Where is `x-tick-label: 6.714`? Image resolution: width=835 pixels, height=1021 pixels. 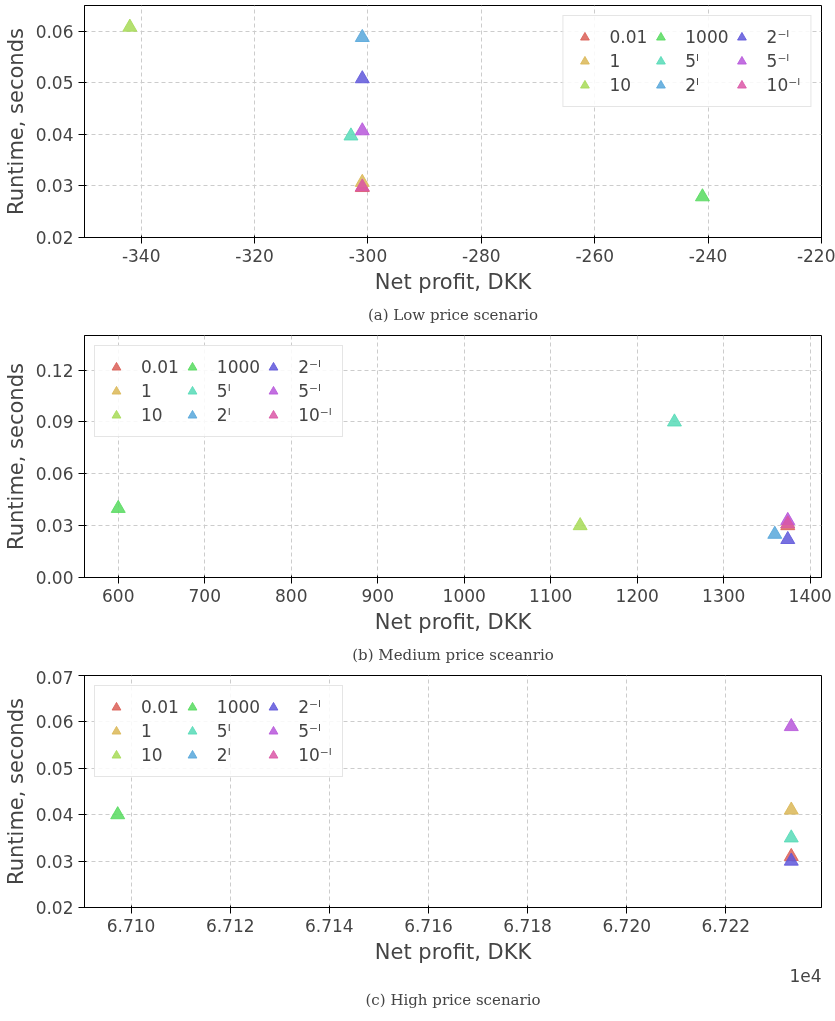
x-tick-label: 6.714 is located at coordinates (329, 925).